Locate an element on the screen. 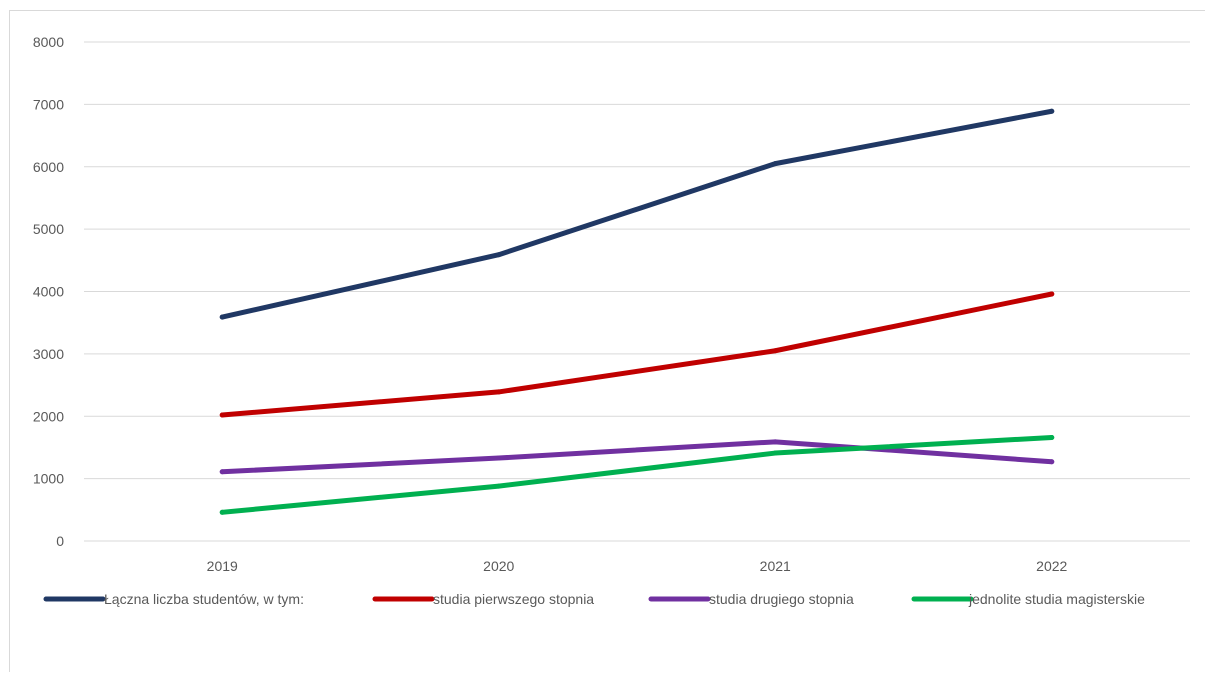 This screenshot has height=673, width=1206. legend-label-3: jednolite studia magisterskie is located at coordinates (1056, 599).